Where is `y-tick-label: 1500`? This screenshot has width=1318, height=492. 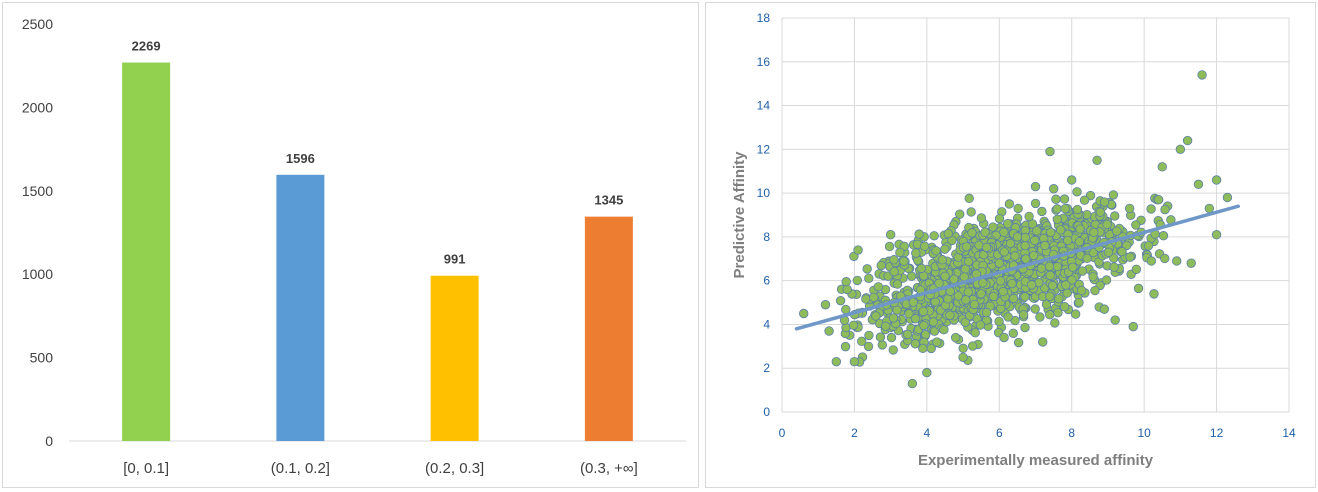
y-tick-label: 1500 is located at coordinates (37, 191).